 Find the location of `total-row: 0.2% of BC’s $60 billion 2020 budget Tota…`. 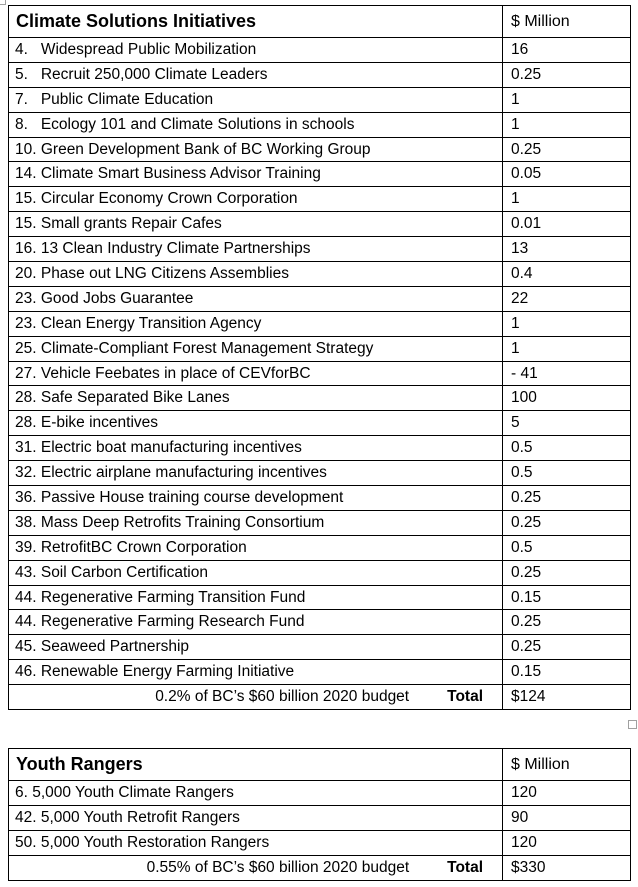

total-row: 0.2% of BC’s $60 billion 2020 budget Tota… is located at coordinates (319, 697).